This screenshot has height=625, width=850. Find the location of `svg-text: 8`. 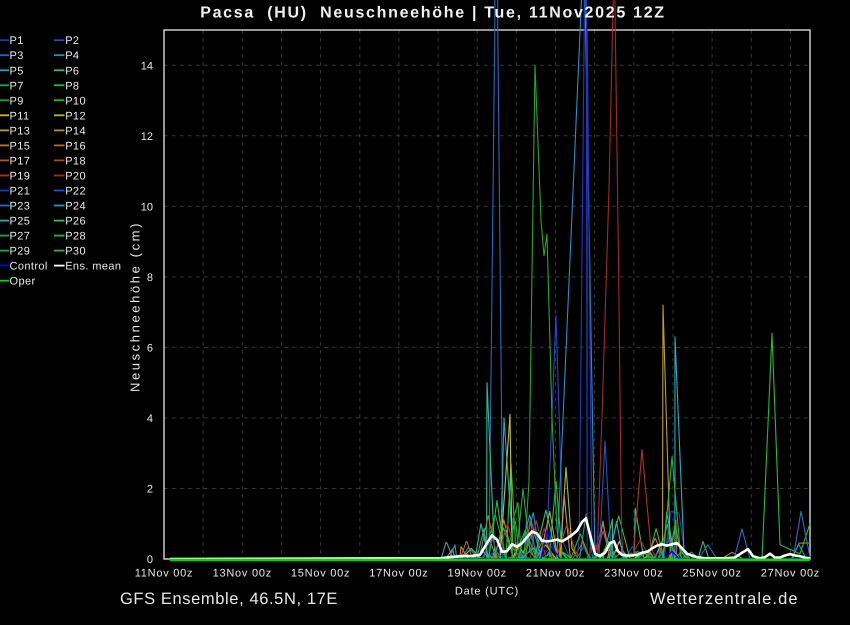

svg-text: 8 is located at coordinates (150, 278).